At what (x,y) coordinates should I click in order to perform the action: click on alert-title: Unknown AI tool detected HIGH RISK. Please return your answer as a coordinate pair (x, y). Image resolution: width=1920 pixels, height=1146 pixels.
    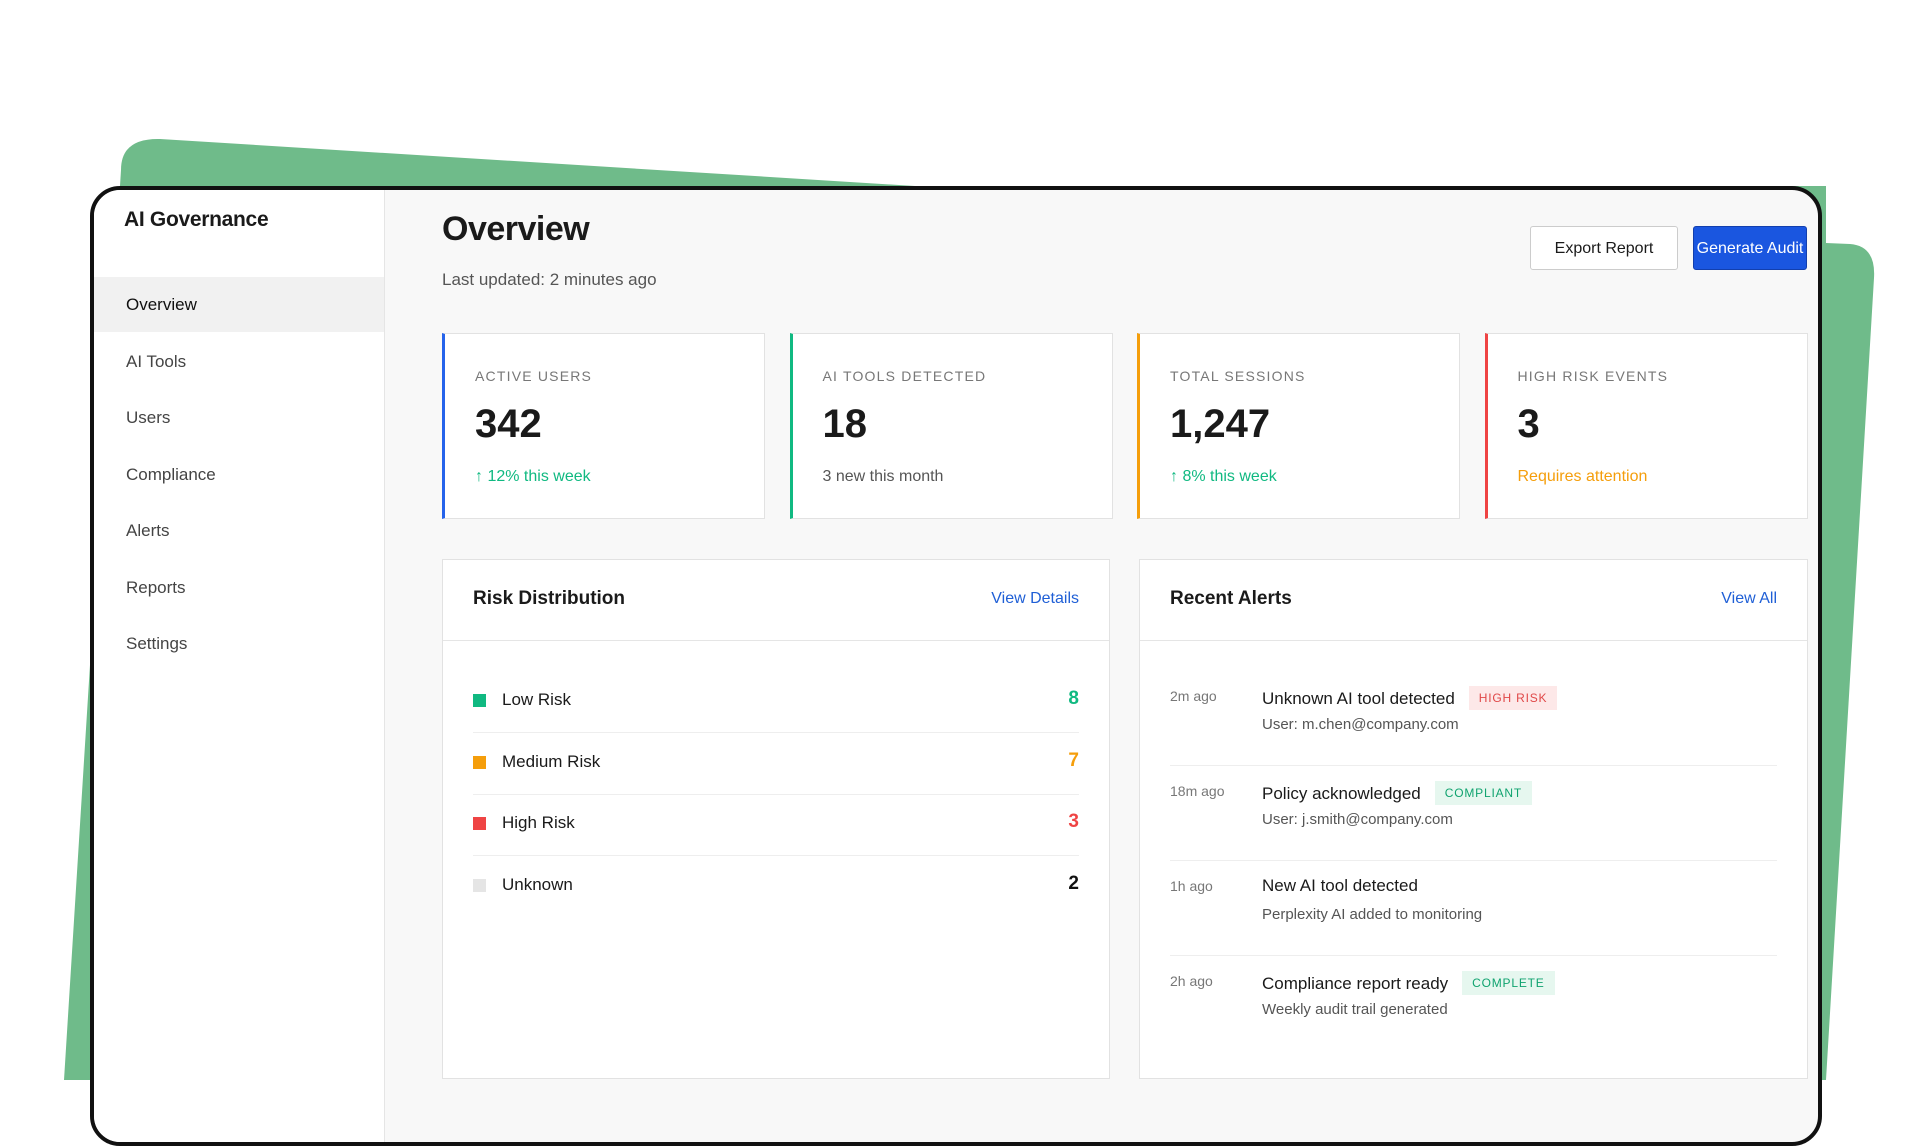
    Looking at the image, I should click on (1410, 698).